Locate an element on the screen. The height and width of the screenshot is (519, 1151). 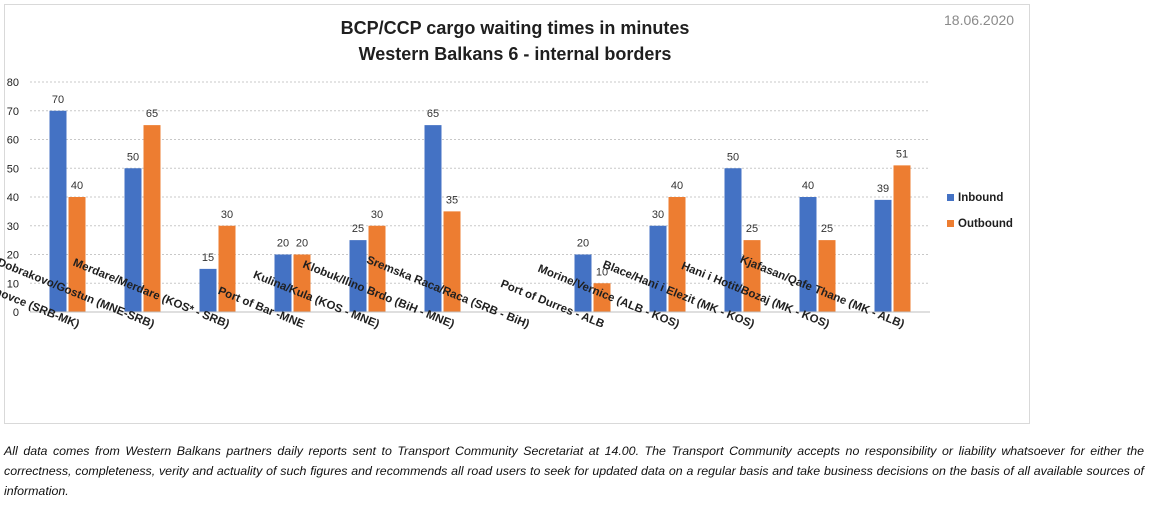
y-tick-label: 30 is located at coordinates (13, 227).